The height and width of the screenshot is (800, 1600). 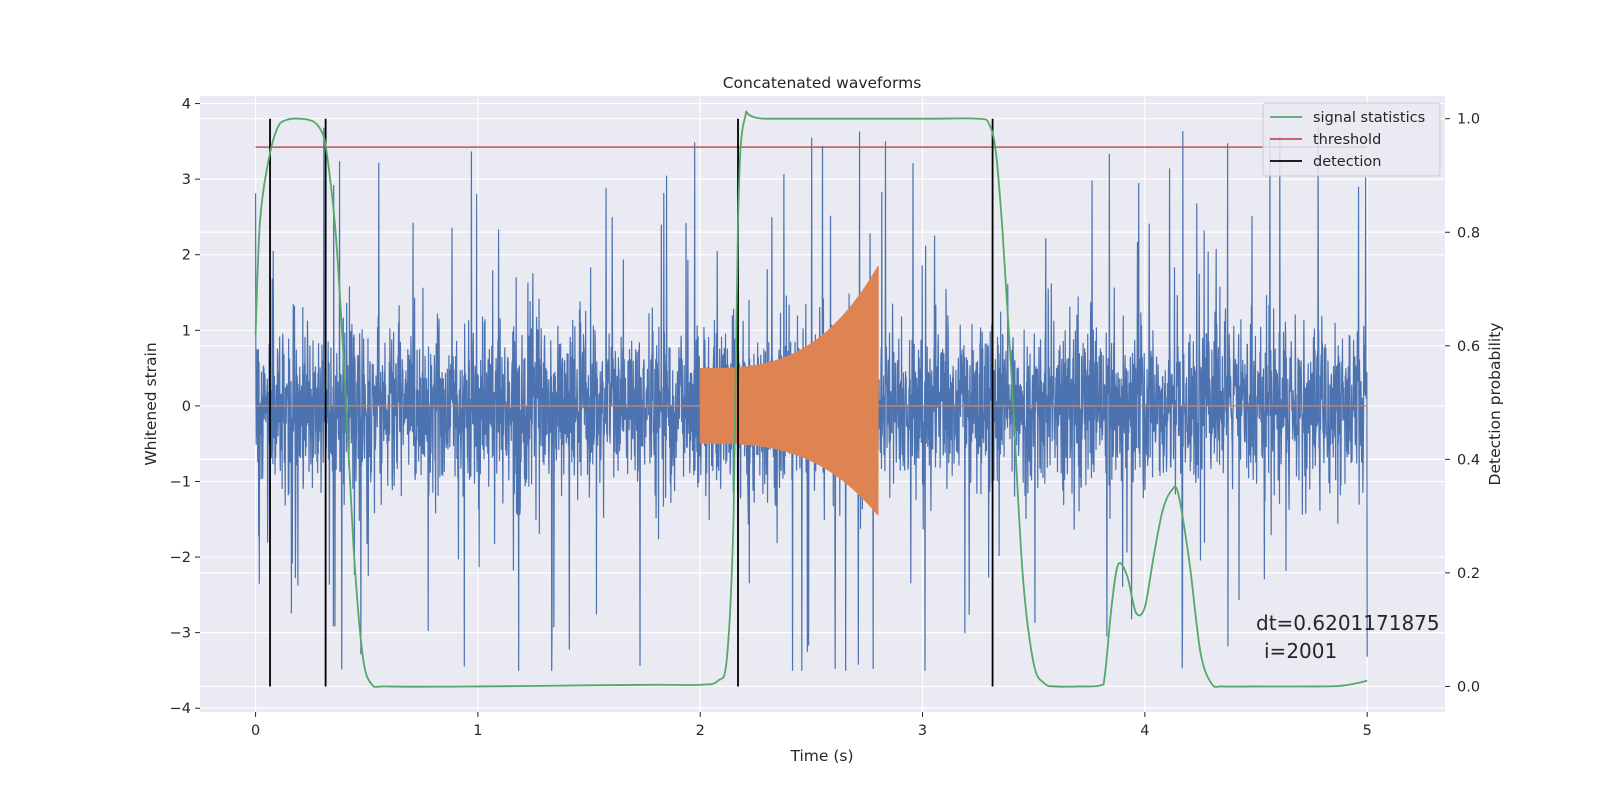 I want to click on y2-tick-label-0: 0.0, so click(x=1468, y=687).